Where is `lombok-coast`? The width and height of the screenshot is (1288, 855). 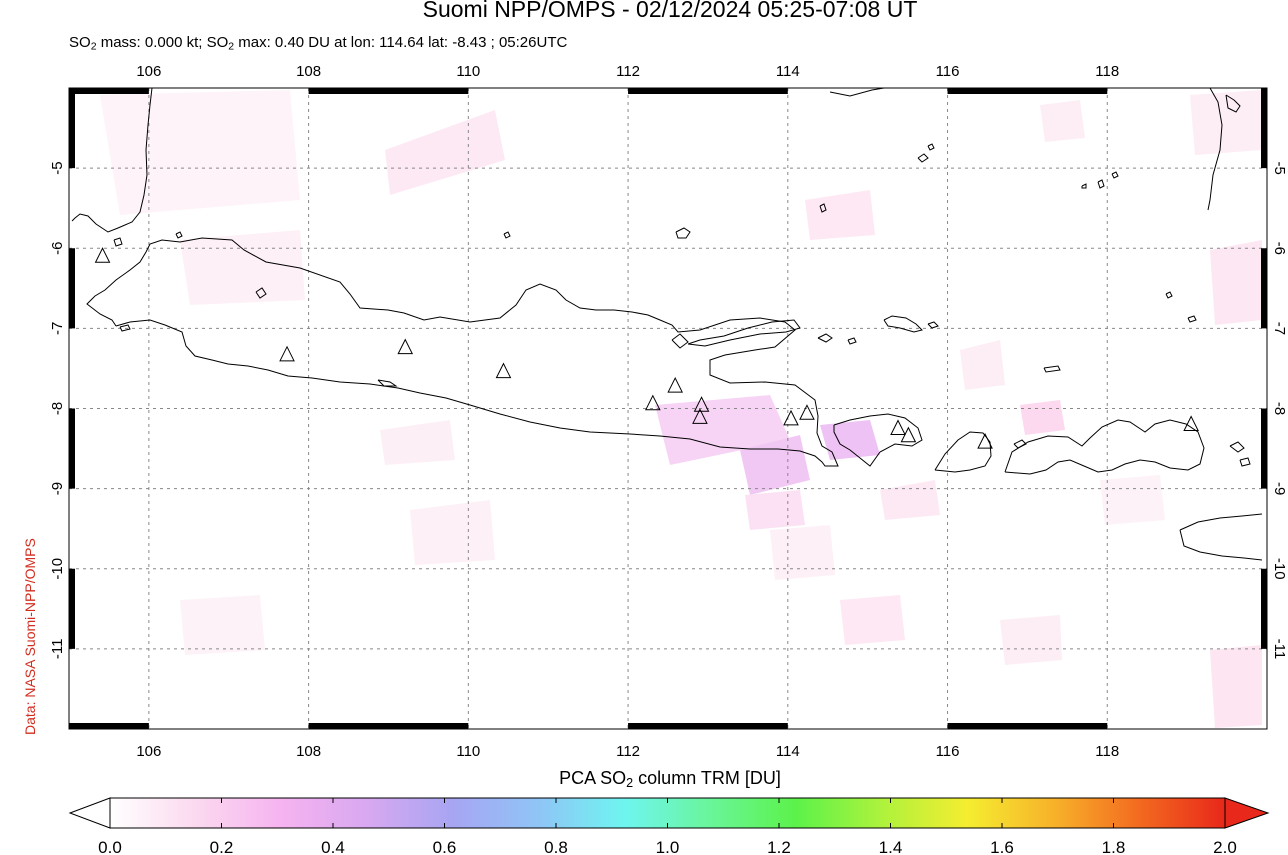
lombok-coast is located at coordinates (963, 452).